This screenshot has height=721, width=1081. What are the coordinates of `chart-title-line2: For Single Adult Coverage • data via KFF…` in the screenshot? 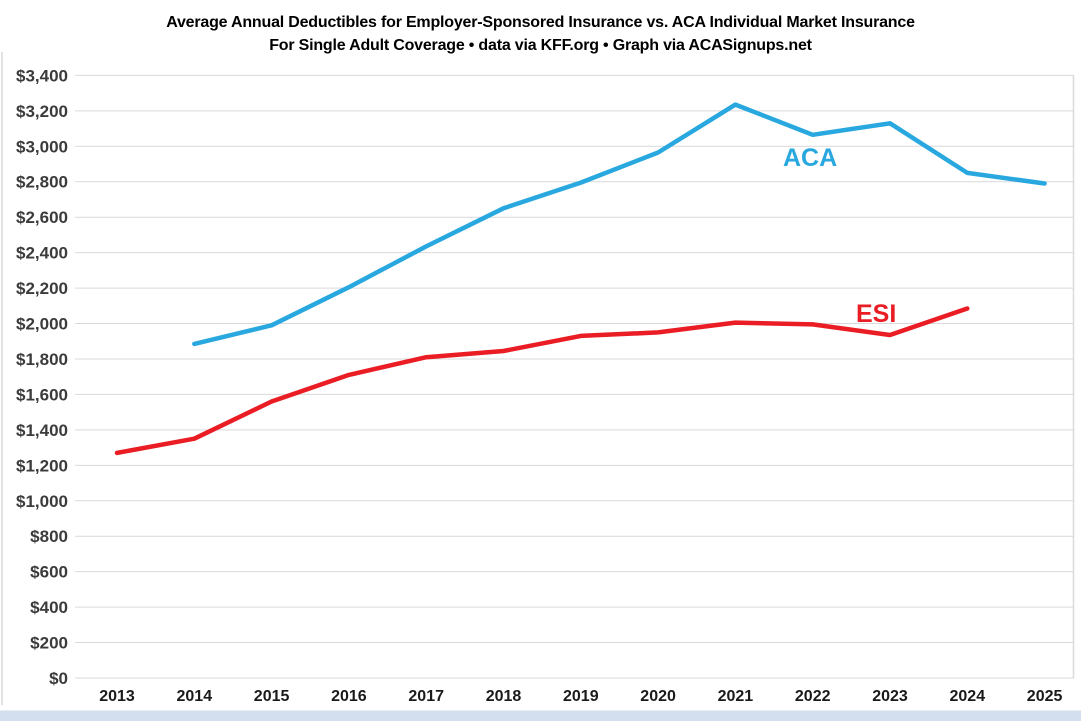 It's located at (540, 45).